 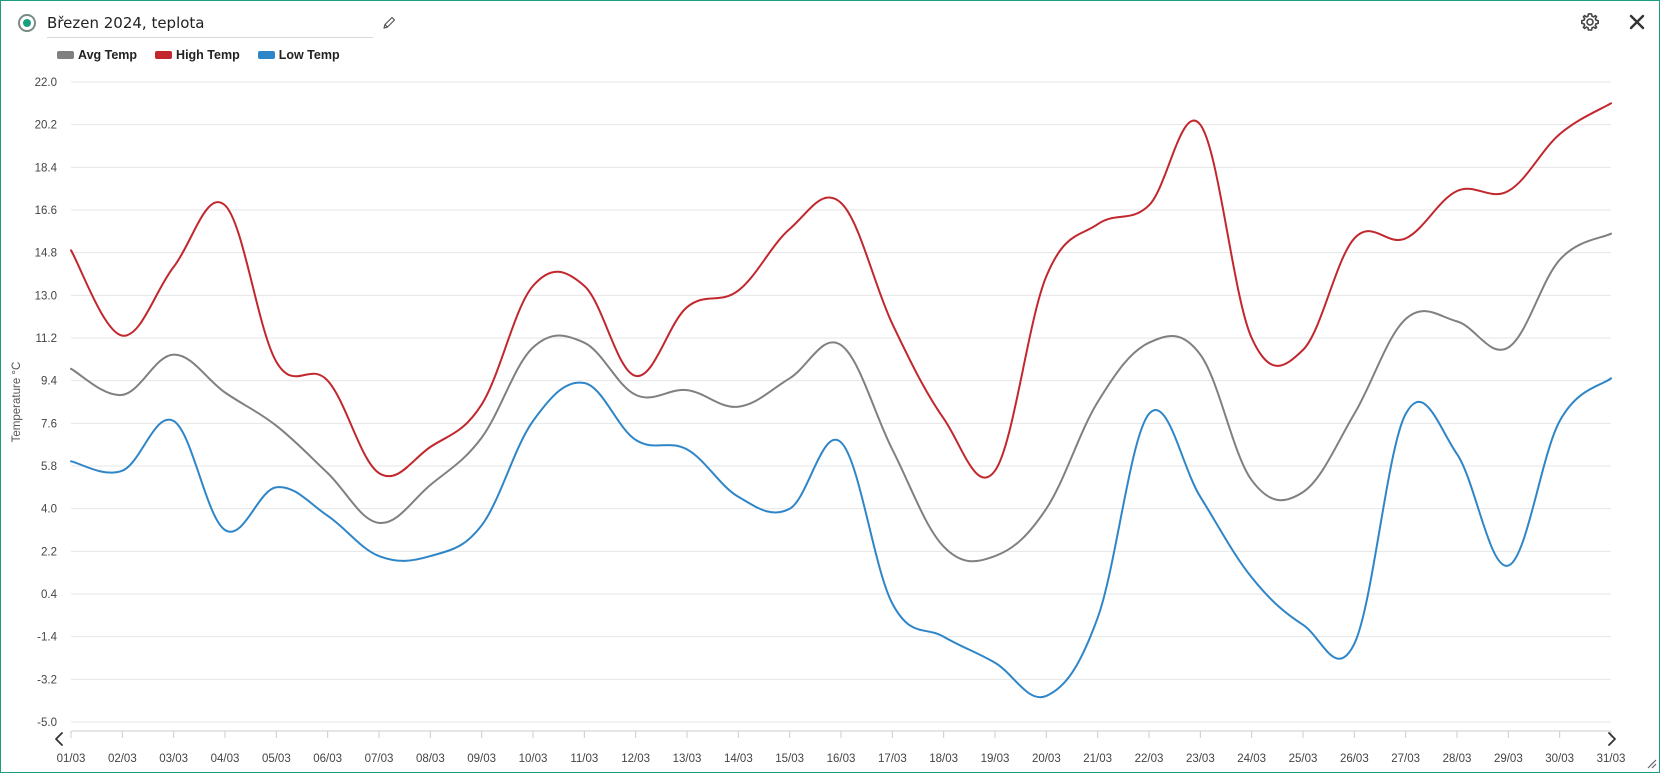 What do you see at coordinates (27, 23) in the screenshot?
I see `status-dot-icon` at bounding box center [27, 23].